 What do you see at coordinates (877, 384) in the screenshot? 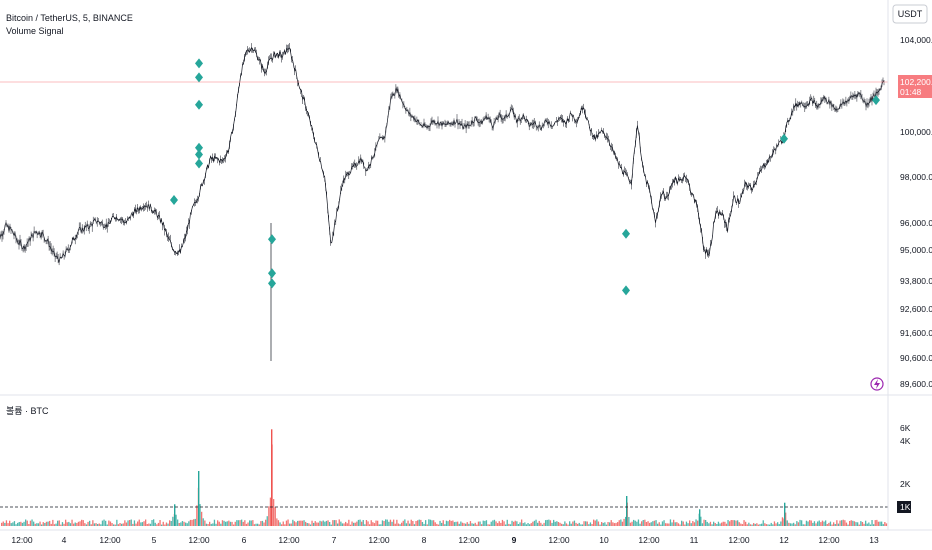
I see `lightning-icon` at bounding box center [877, 384].